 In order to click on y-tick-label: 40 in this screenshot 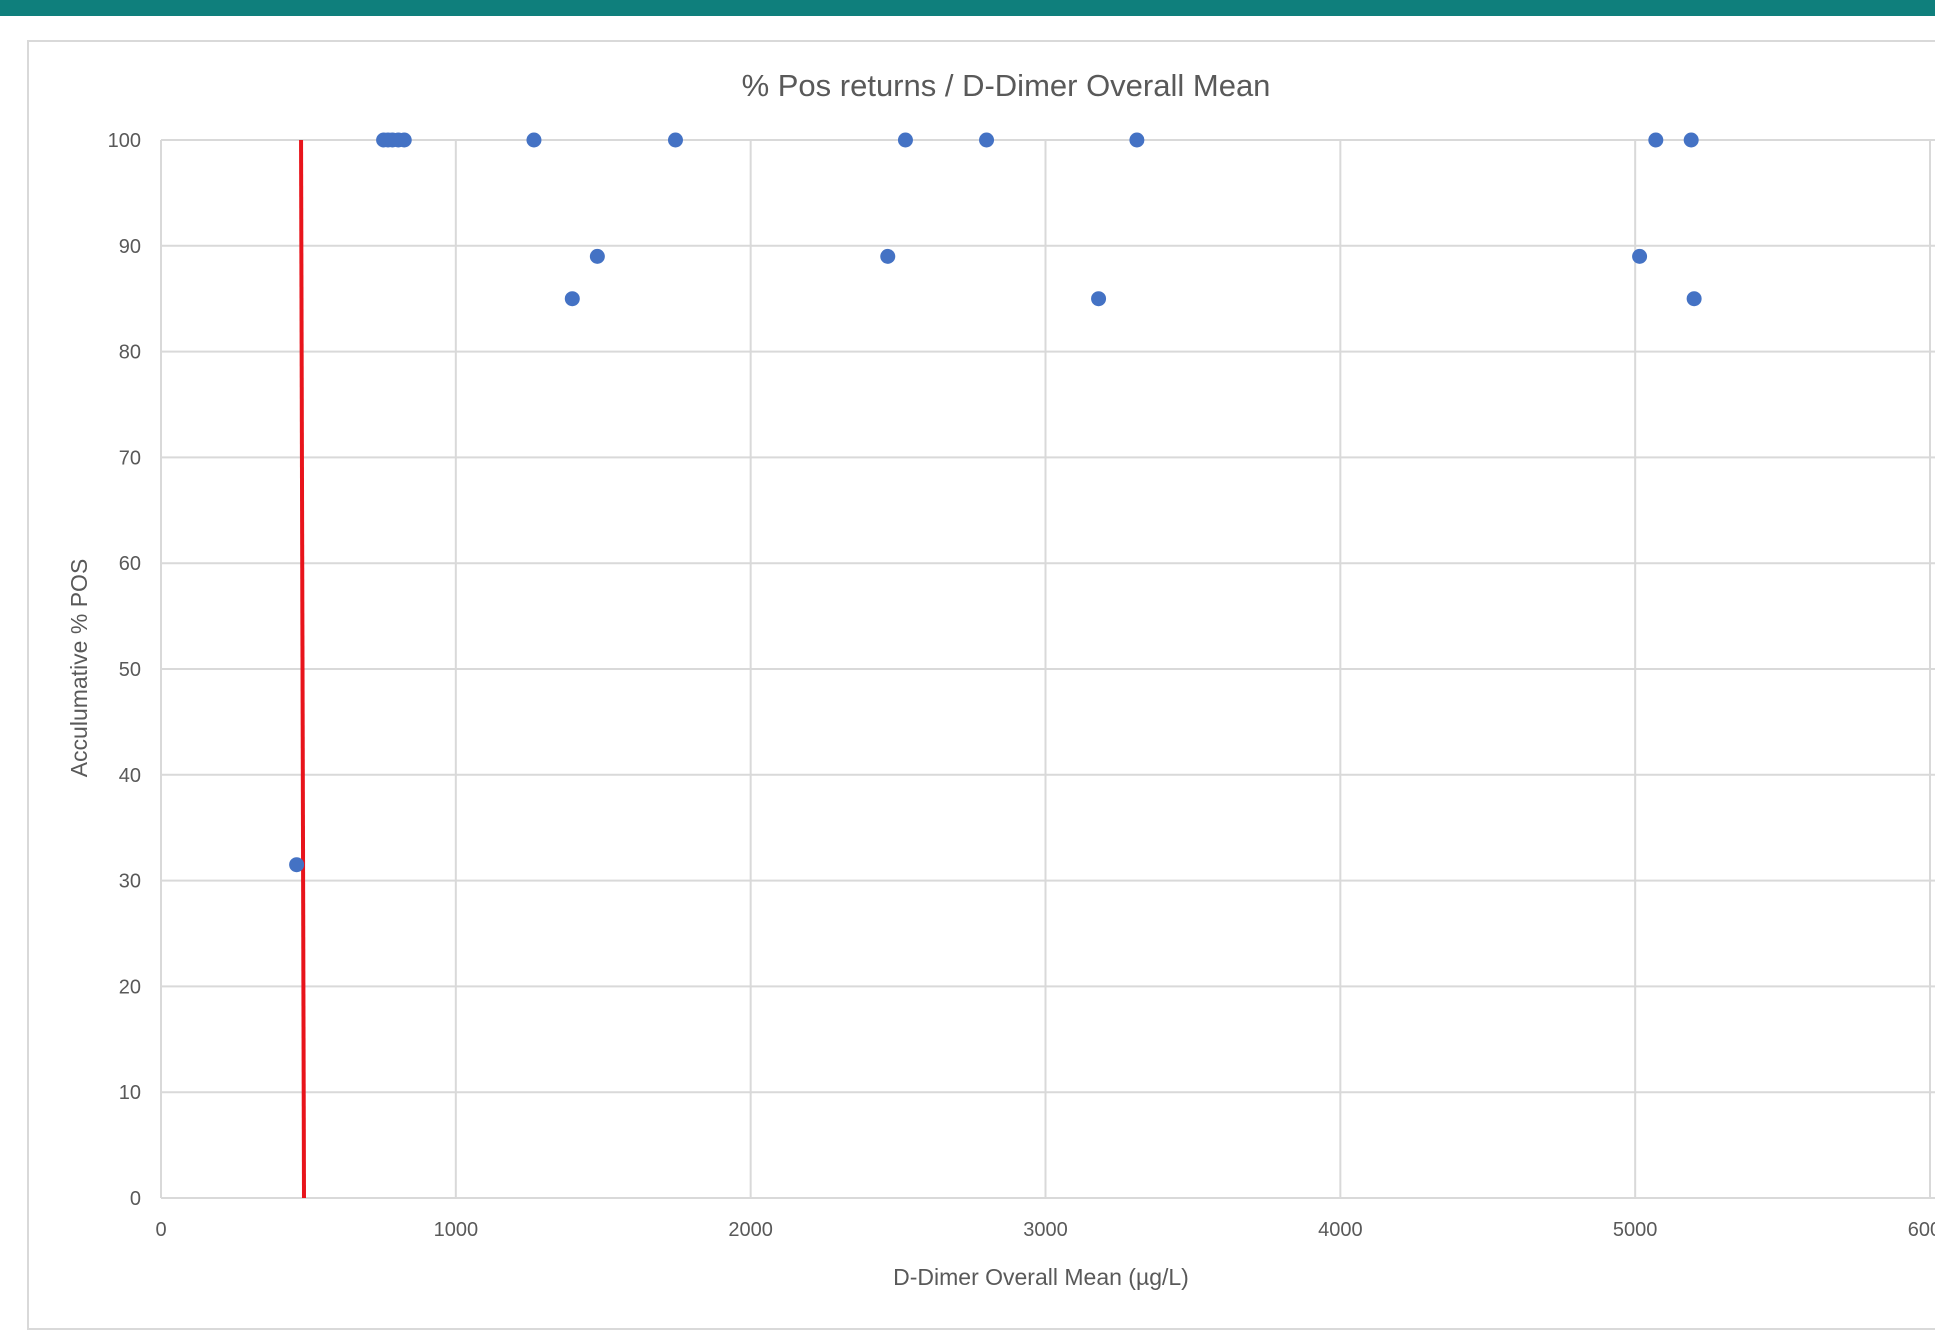, I will do `click(130, 776)`.